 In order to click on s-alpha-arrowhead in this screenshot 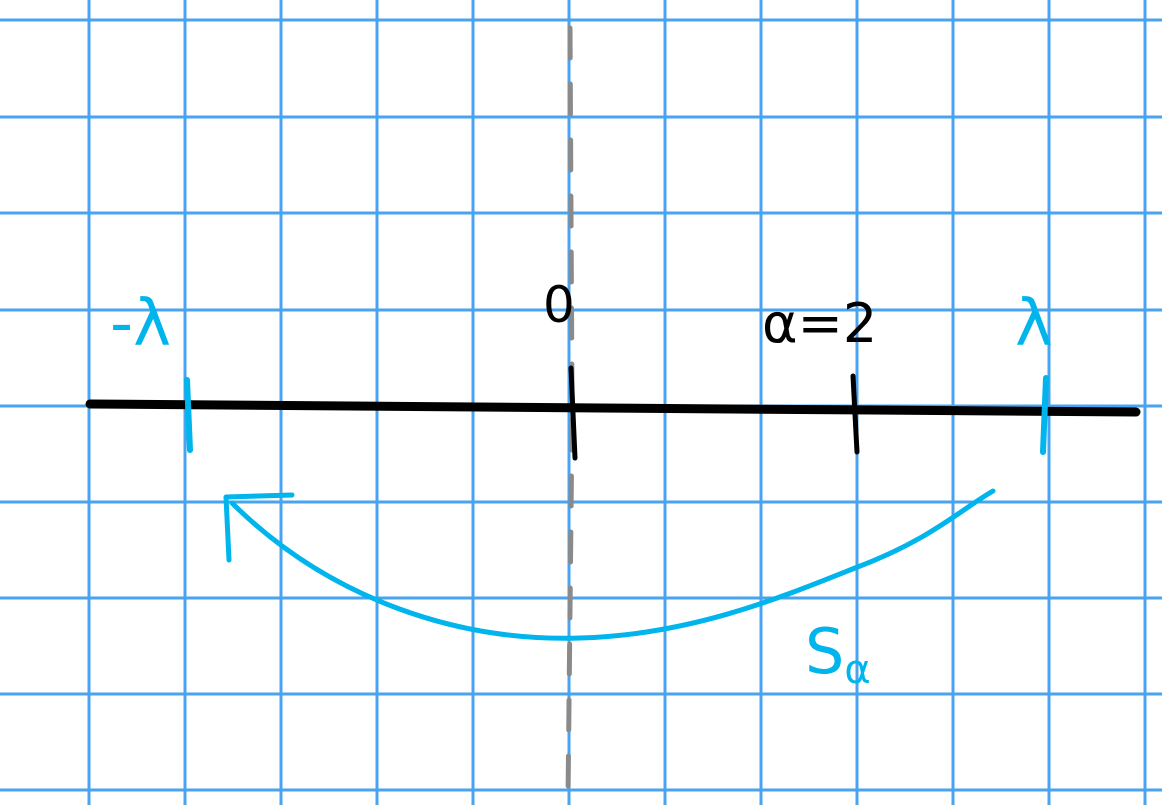, I will do `click(259, 527)`.